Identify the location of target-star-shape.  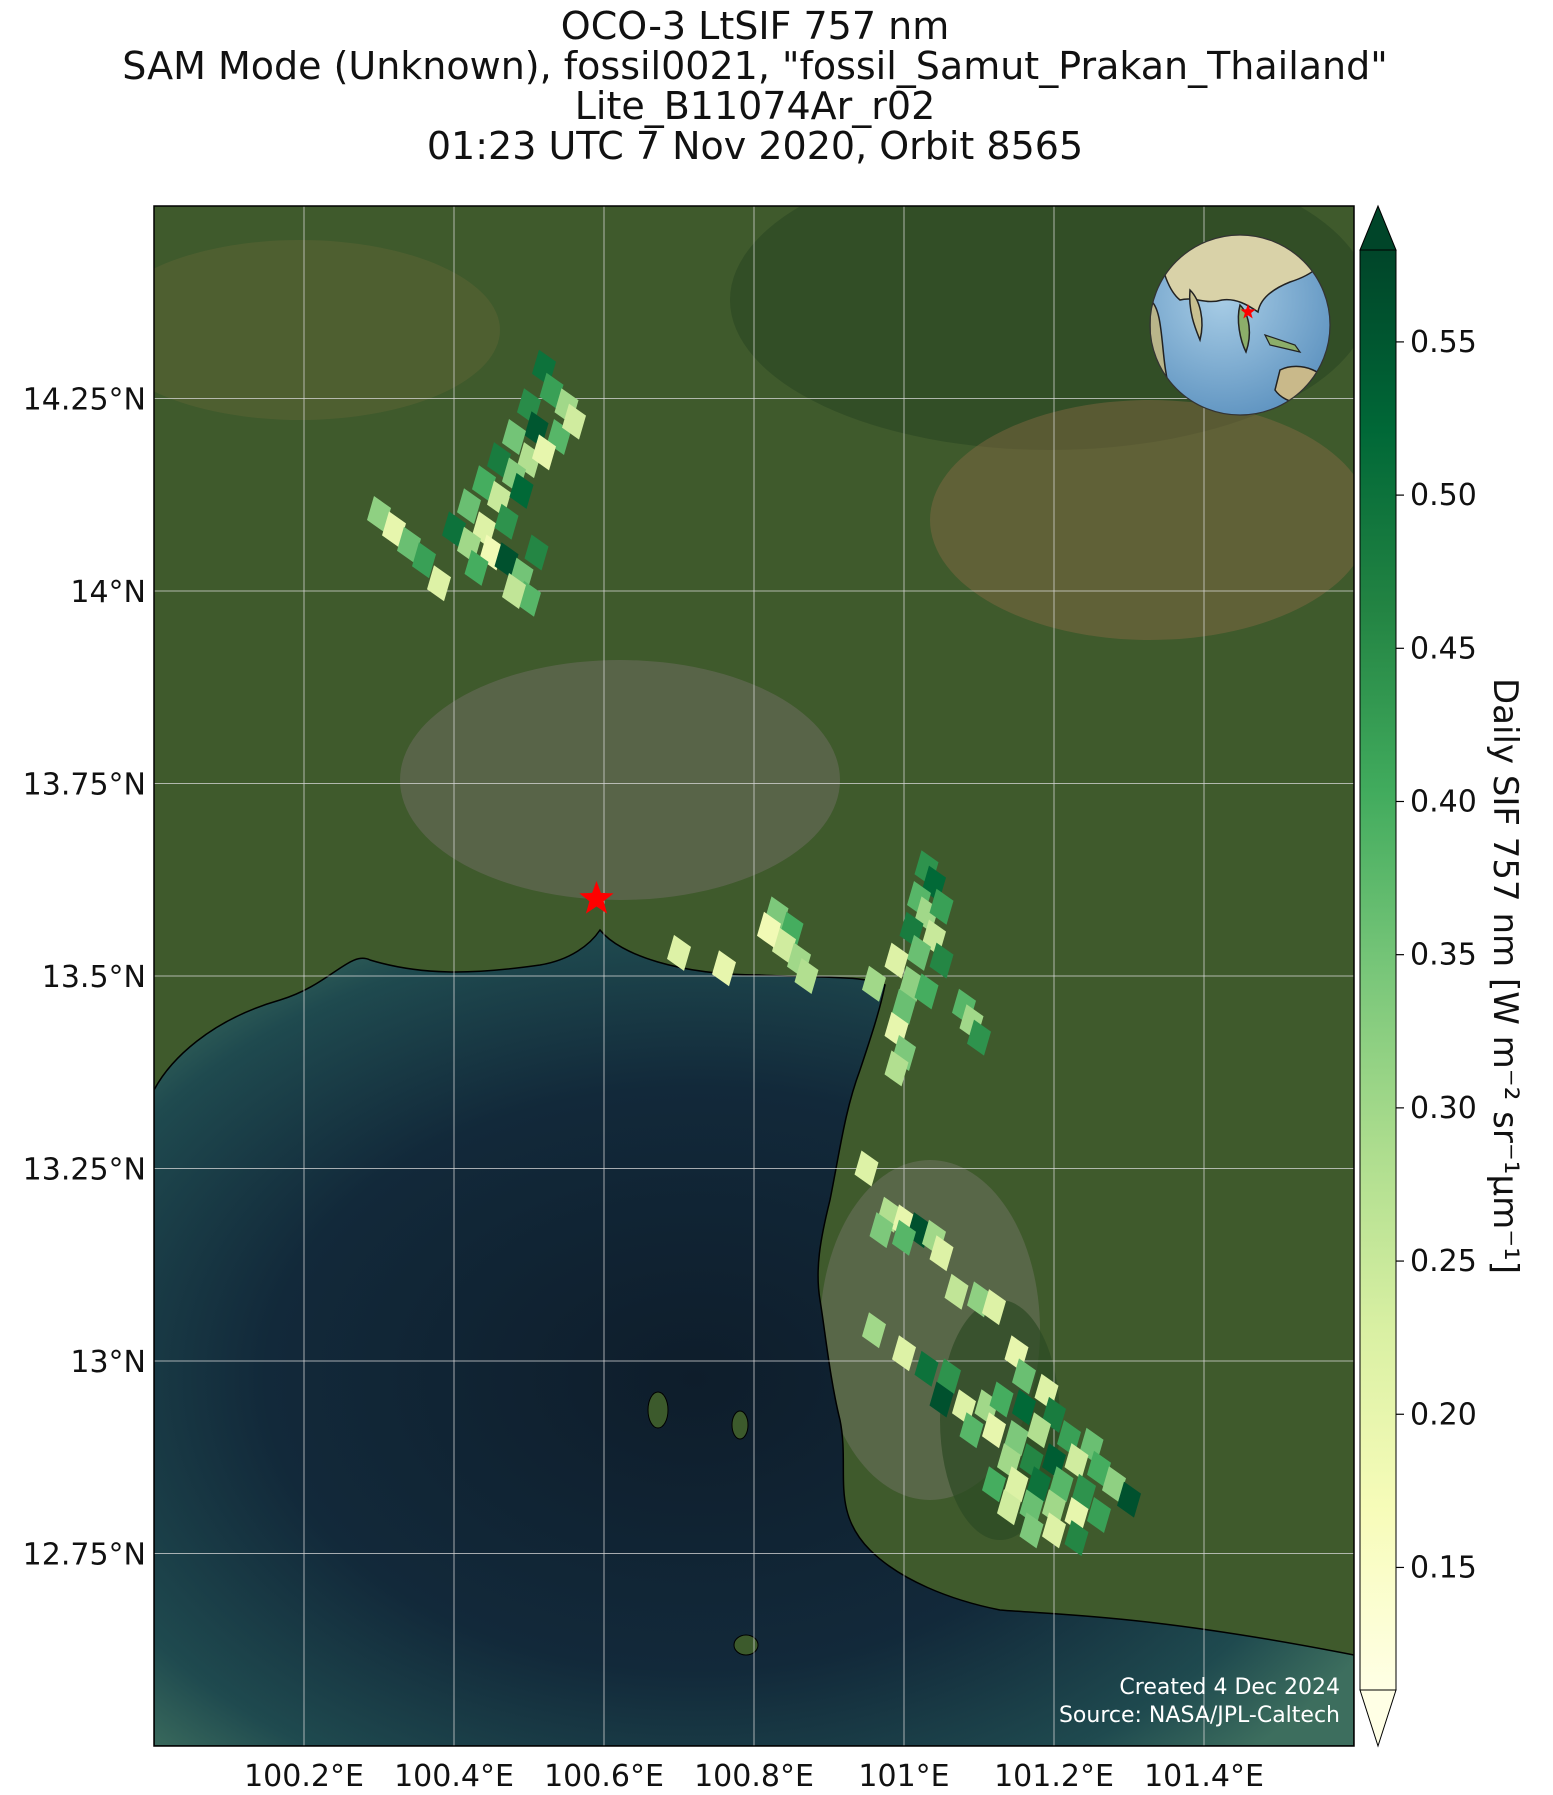
(596, 897).